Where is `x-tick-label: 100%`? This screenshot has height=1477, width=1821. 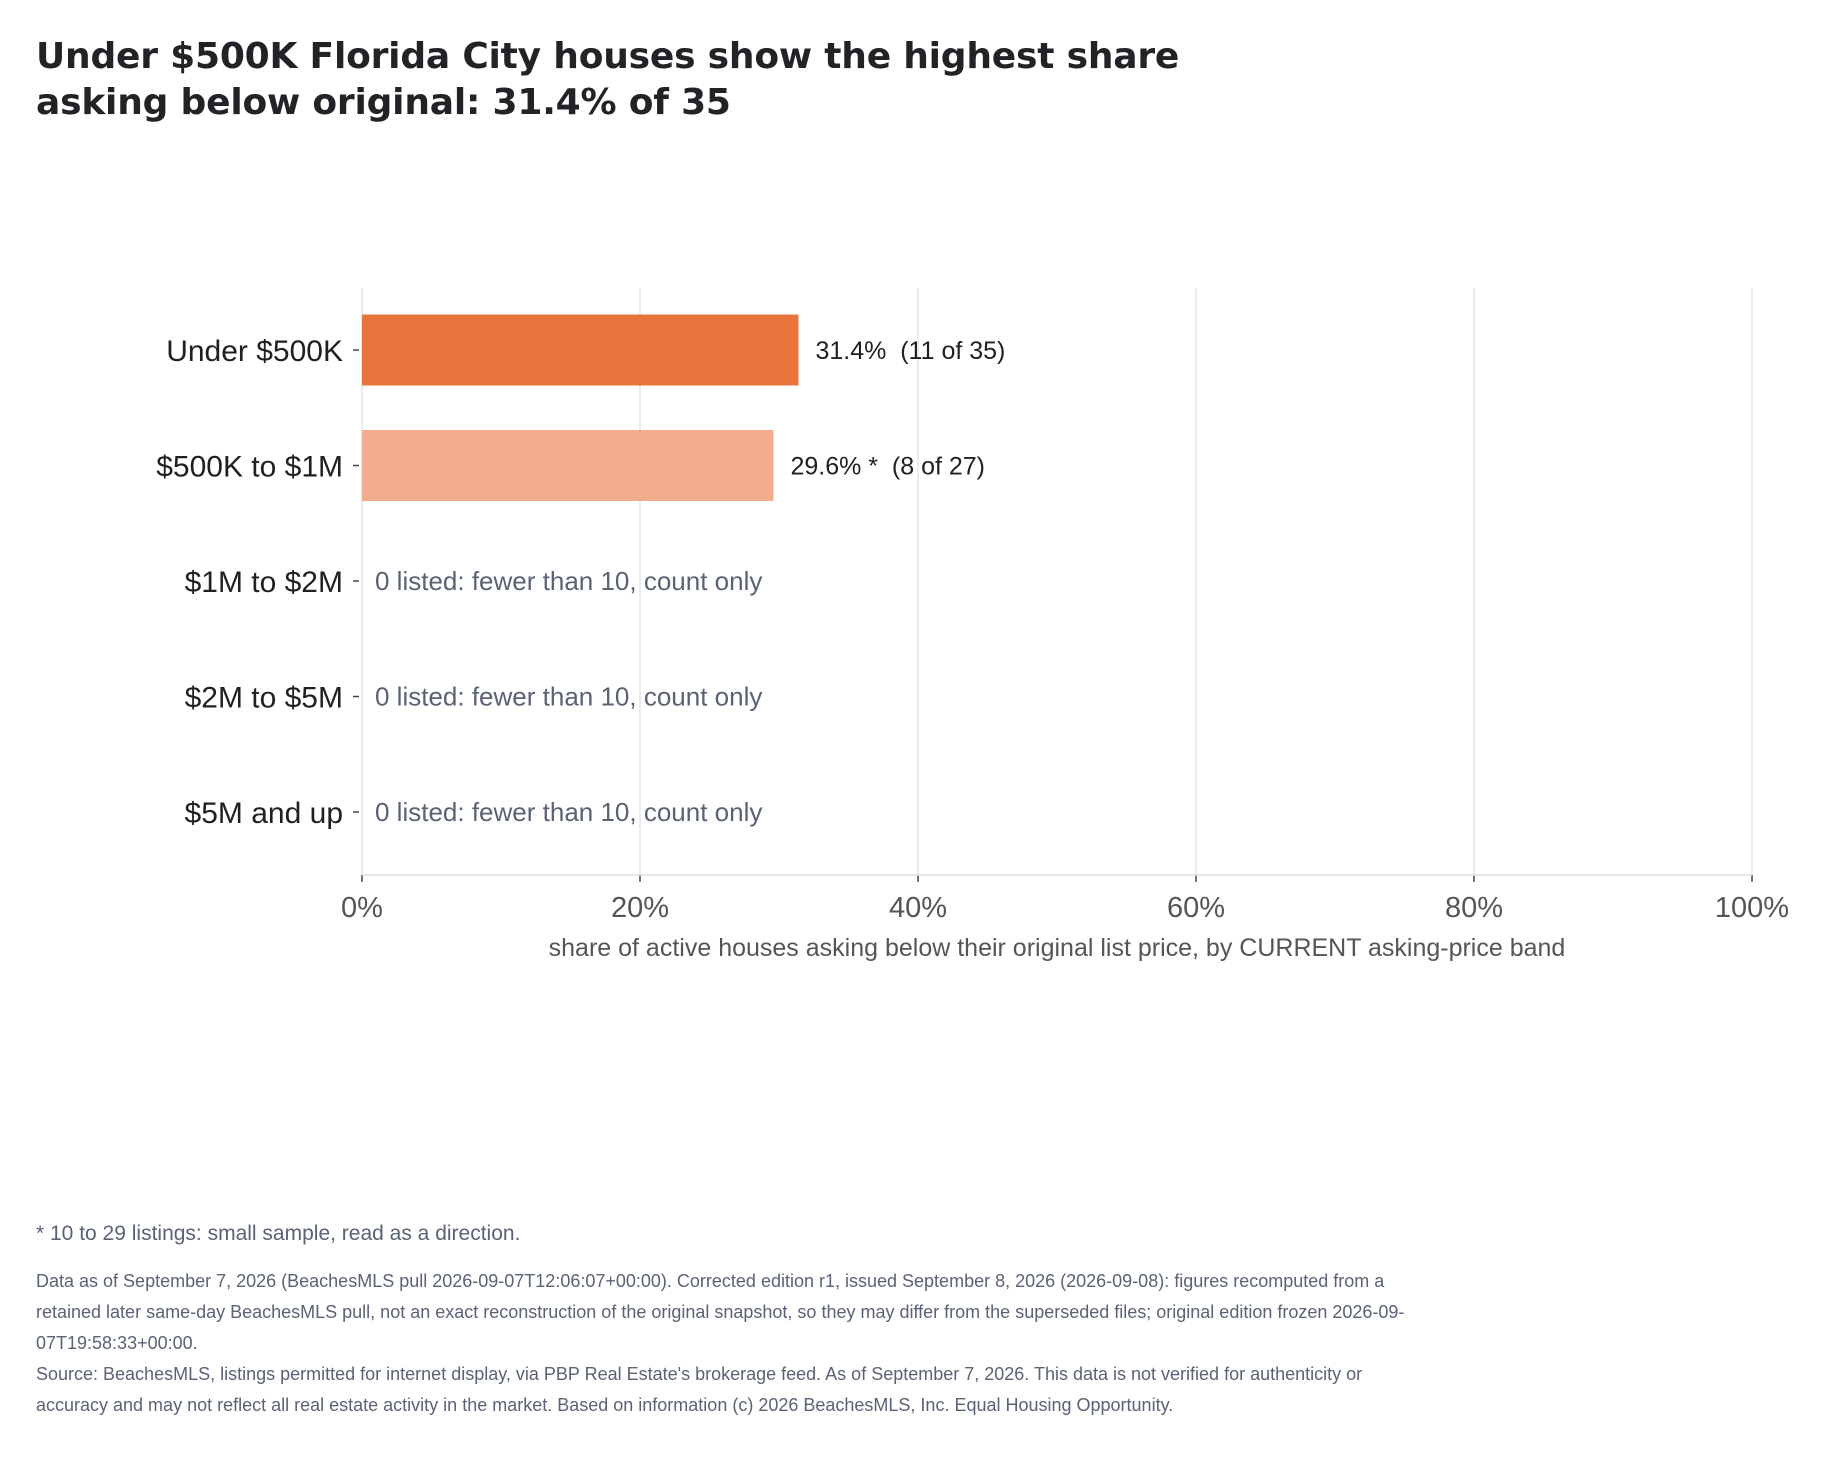
x-tick-label: 100% is located at coordinates (1752, 908).